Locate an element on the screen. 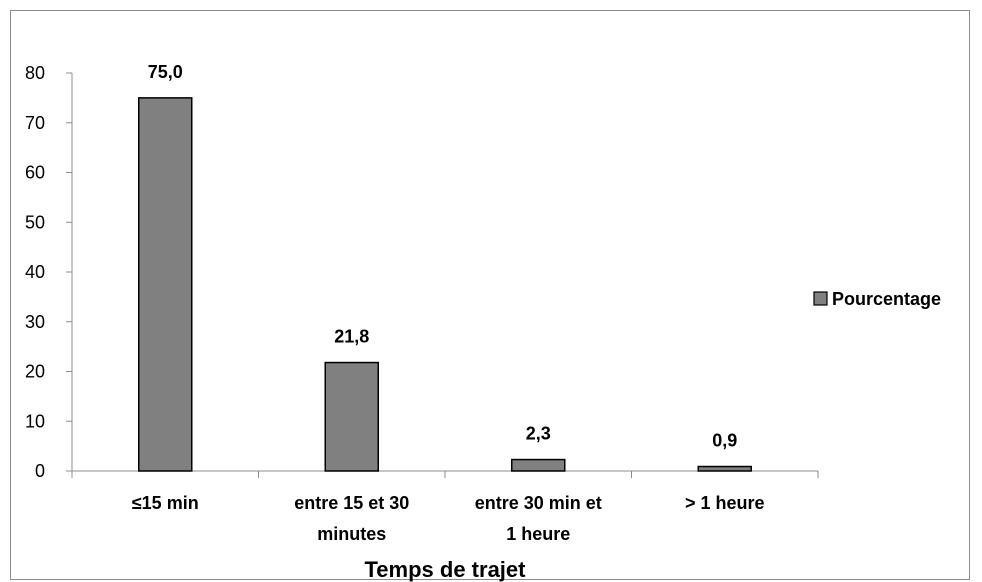  y-tick-label: 80 is located at coordinates (35, 73).